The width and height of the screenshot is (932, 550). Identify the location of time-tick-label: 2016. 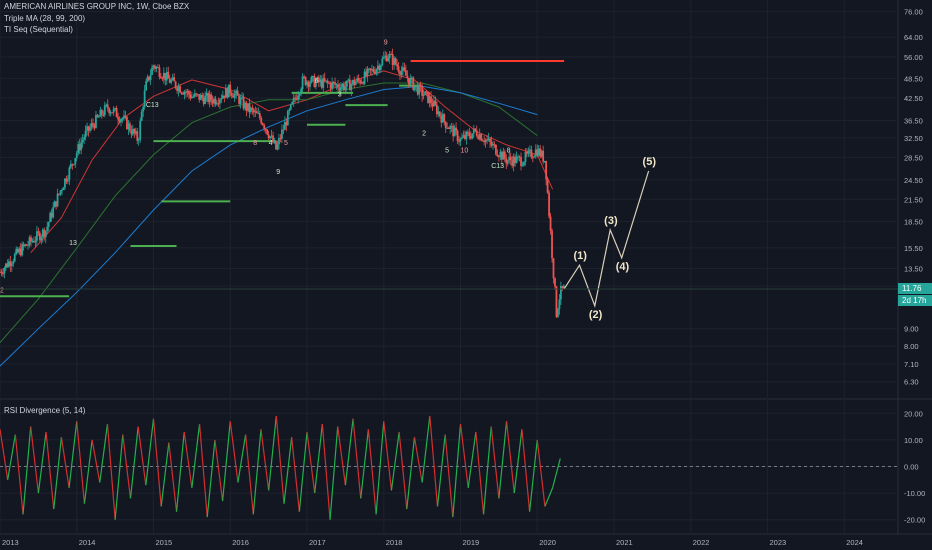
(240, 542).